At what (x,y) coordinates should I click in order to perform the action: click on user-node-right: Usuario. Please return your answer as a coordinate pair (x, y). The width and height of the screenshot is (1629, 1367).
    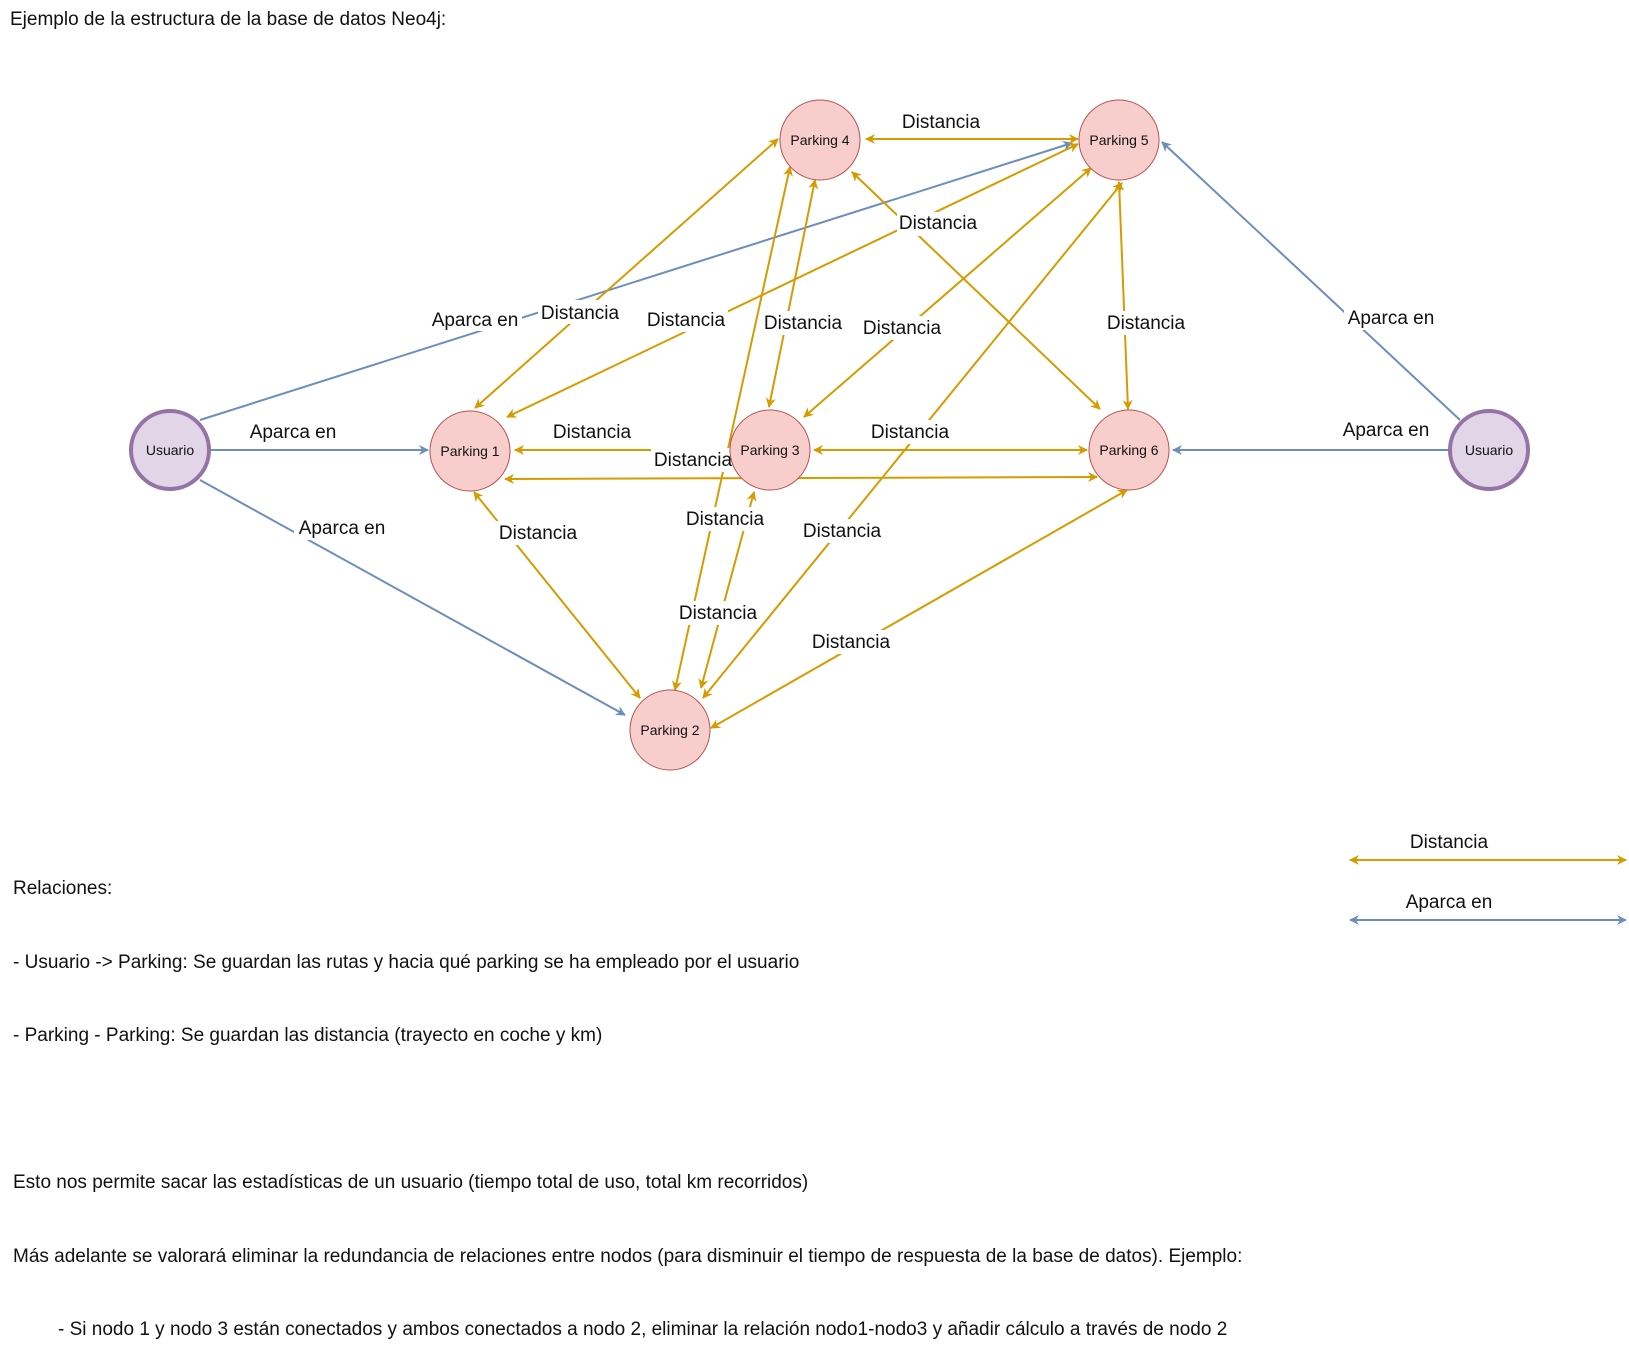
    Looking at the image, I should click on (1489, 450).